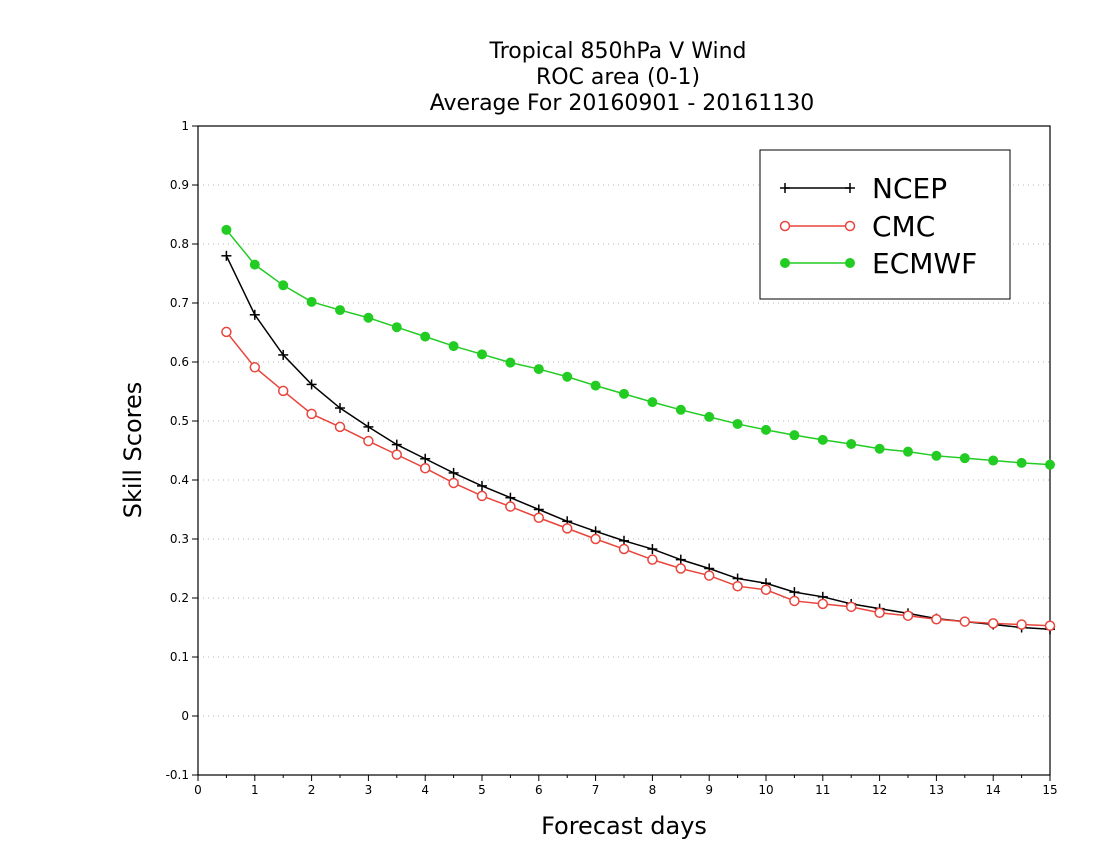  Describe the element at coordinates (179, 244) in the screenshot. I see `y-tick-label: 0.8` at that location.